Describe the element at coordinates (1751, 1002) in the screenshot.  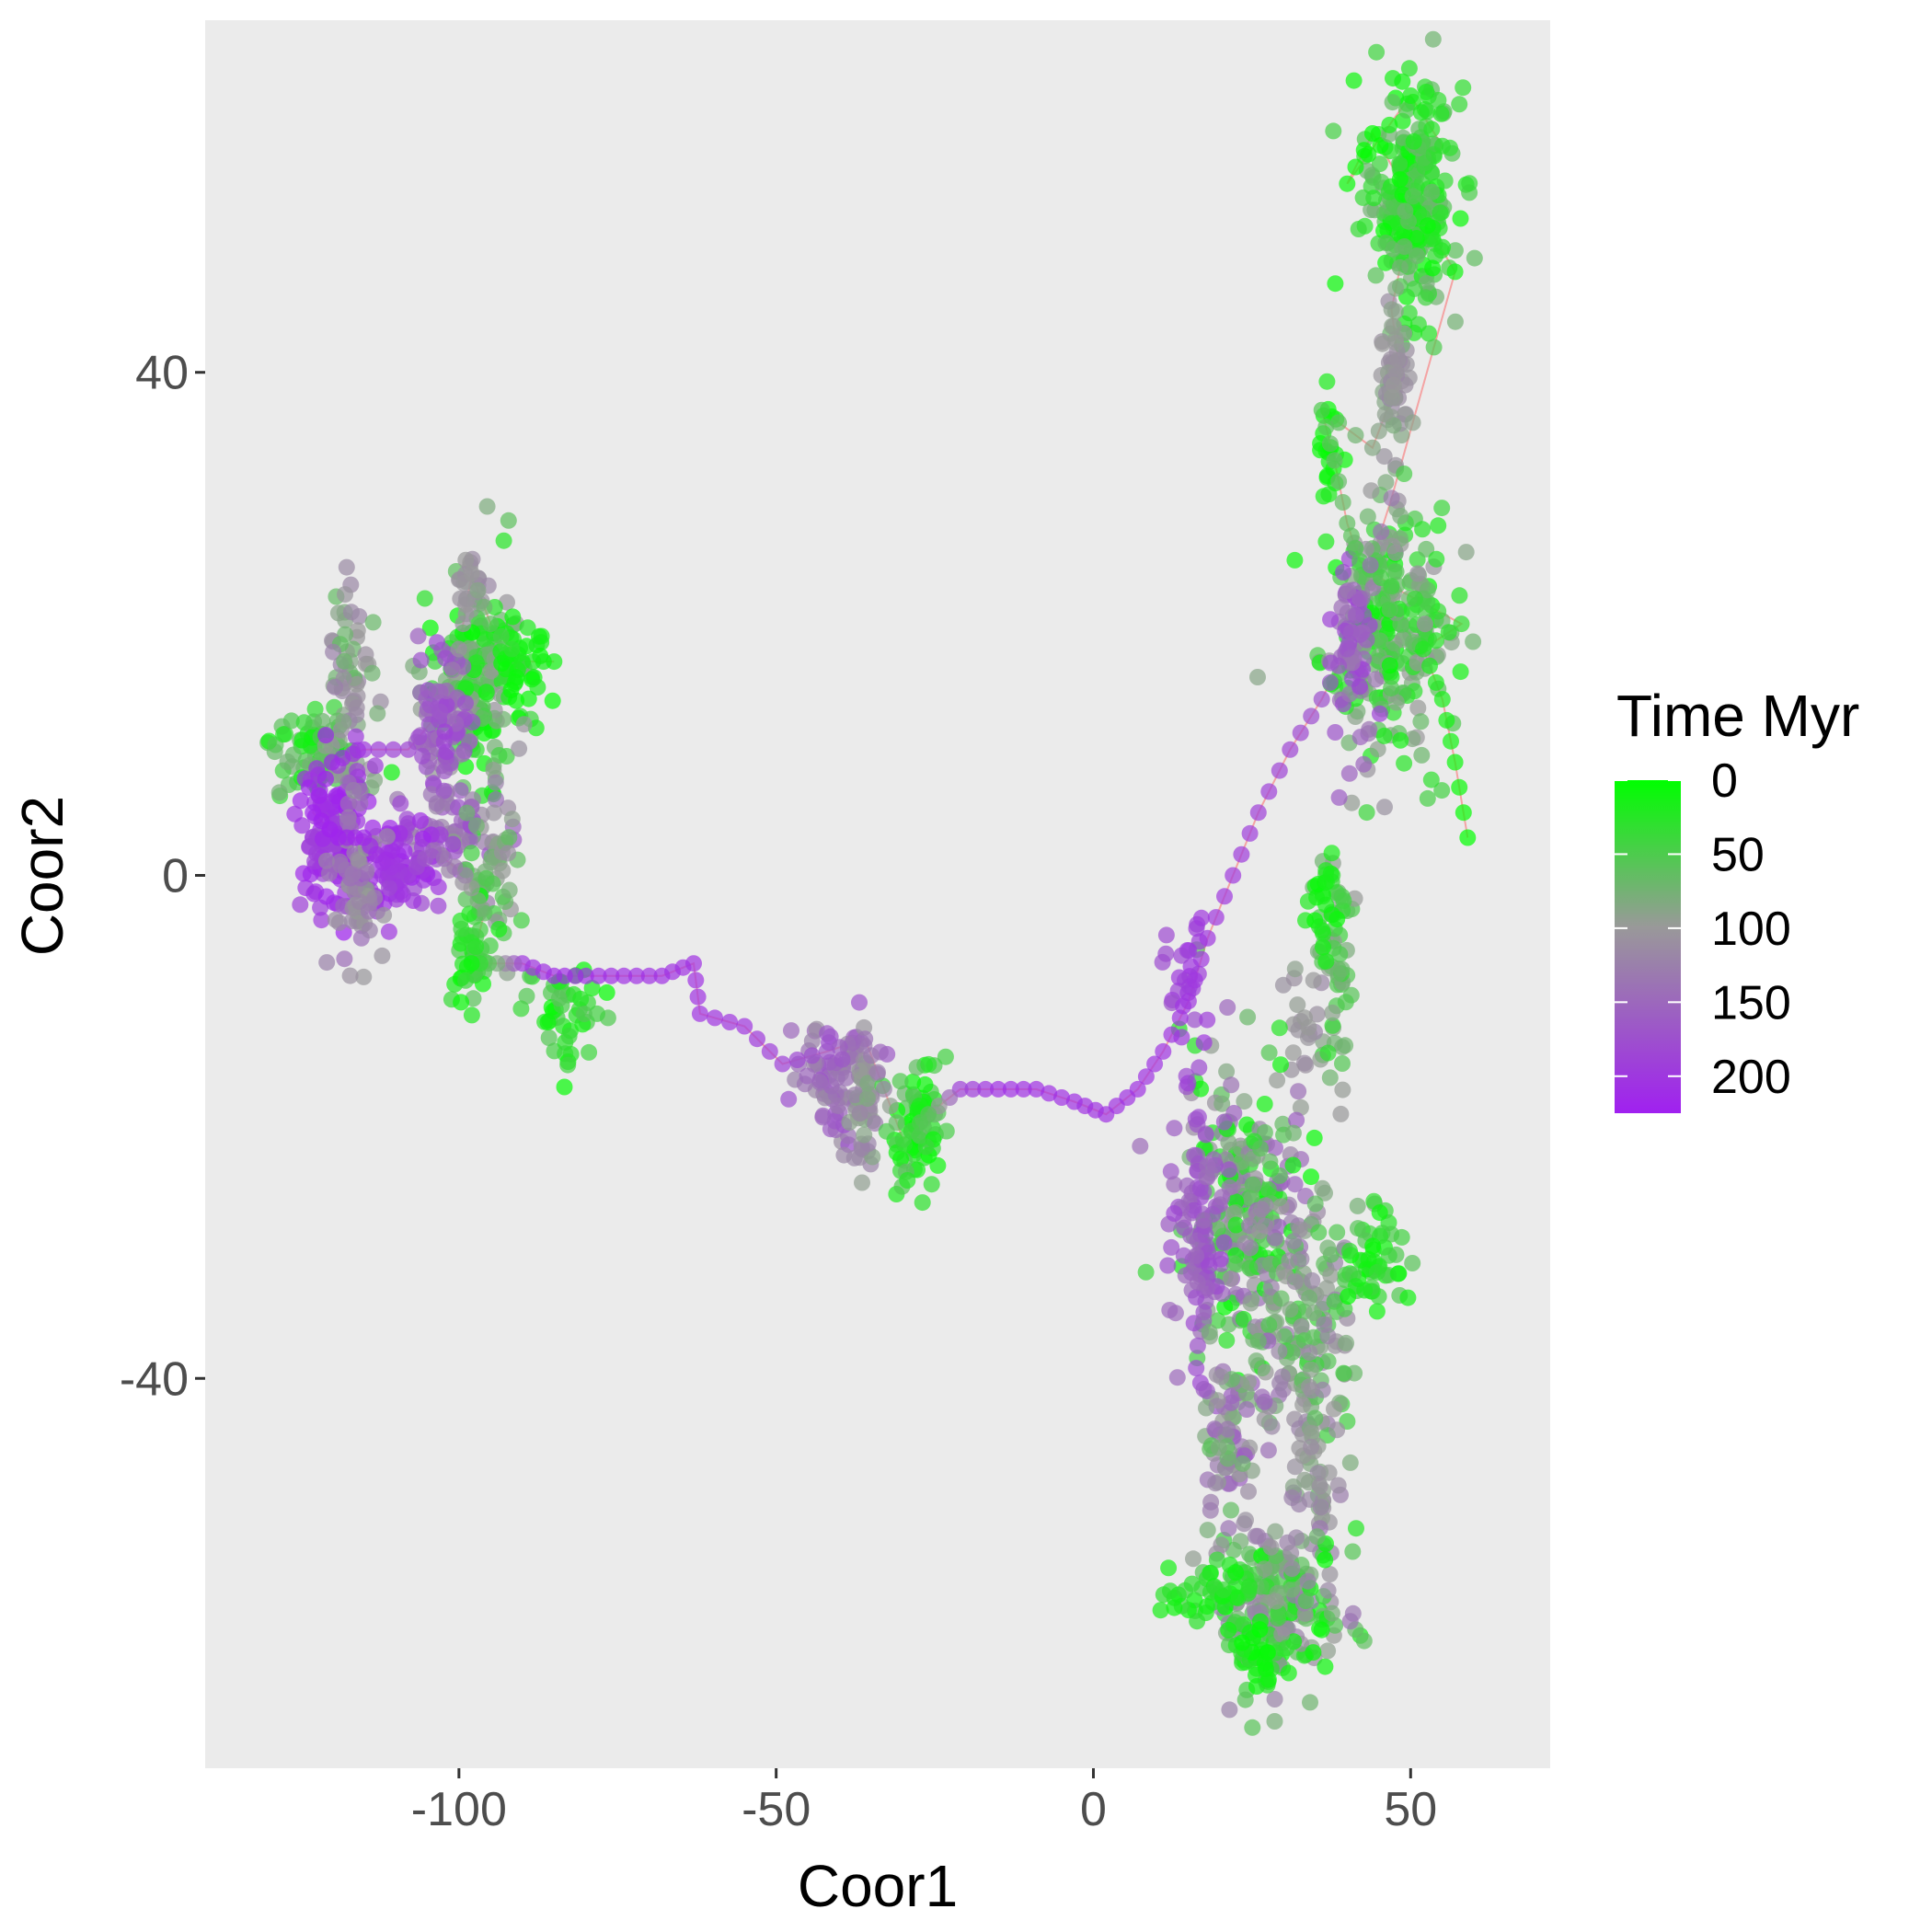
I see `legend-label: 150` at that location.